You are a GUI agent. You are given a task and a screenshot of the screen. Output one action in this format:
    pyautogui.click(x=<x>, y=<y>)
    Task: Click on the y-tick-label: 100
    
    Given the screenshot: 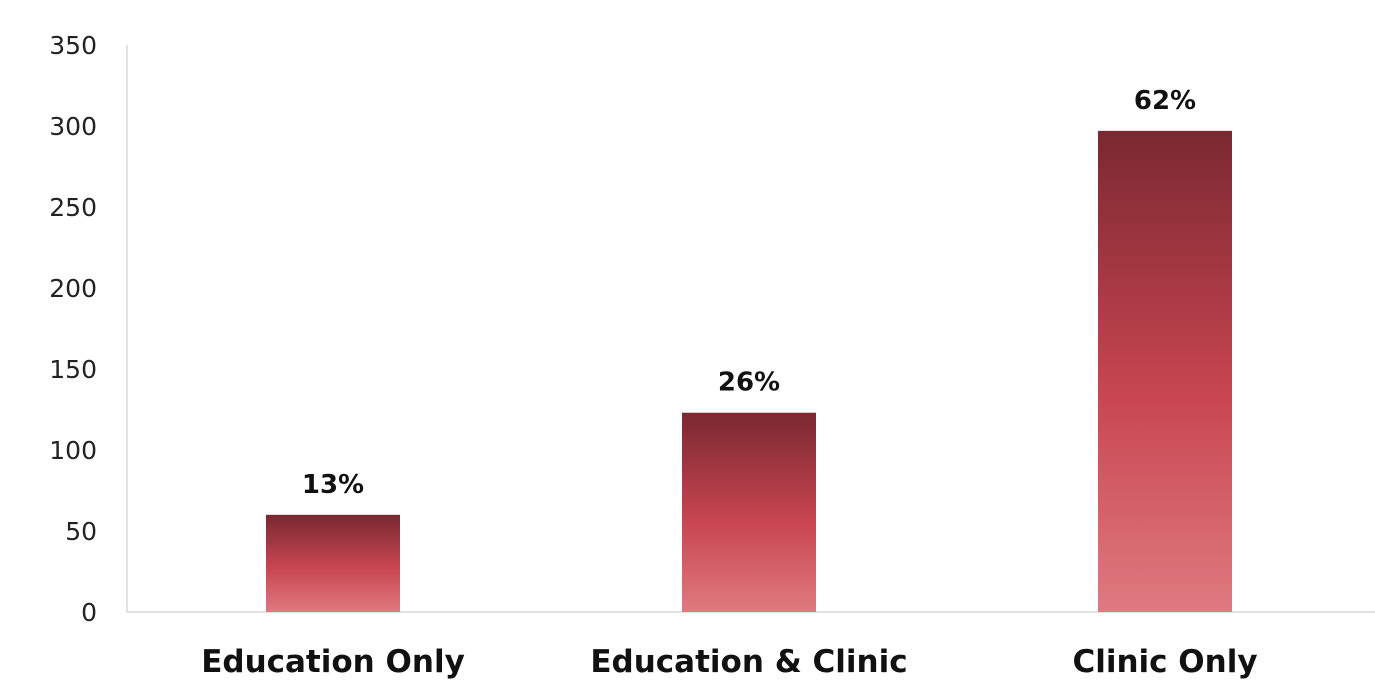 What is the action you would take?
    pyautogui.click(x=73, y=450)
    